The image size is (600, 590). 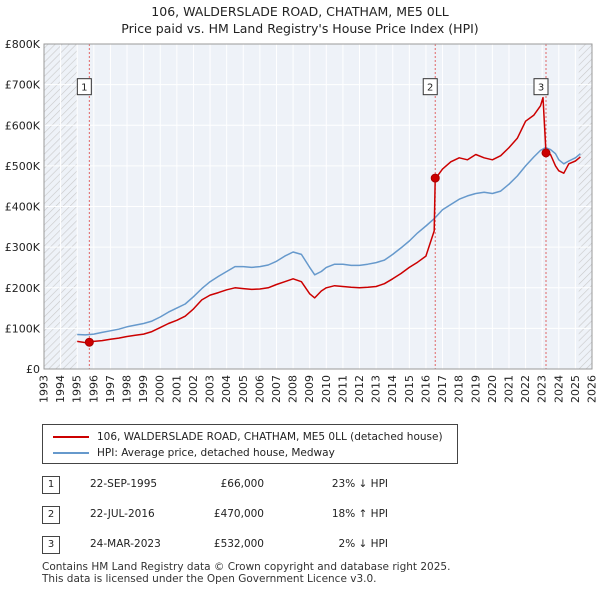 What do you see at coordinates (23, 166) in the screenshot?
I see `y-tick-label: £500K` at bounding box center [23, 166].